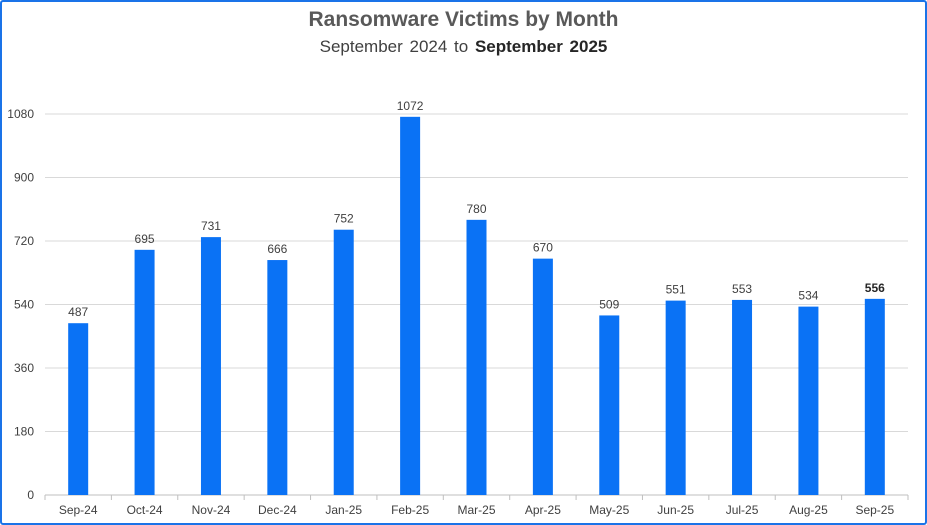 Image resolution: width=927 pixels, height=525 pixels. I want to click on y-tick-label: 180, so click(24, 432).